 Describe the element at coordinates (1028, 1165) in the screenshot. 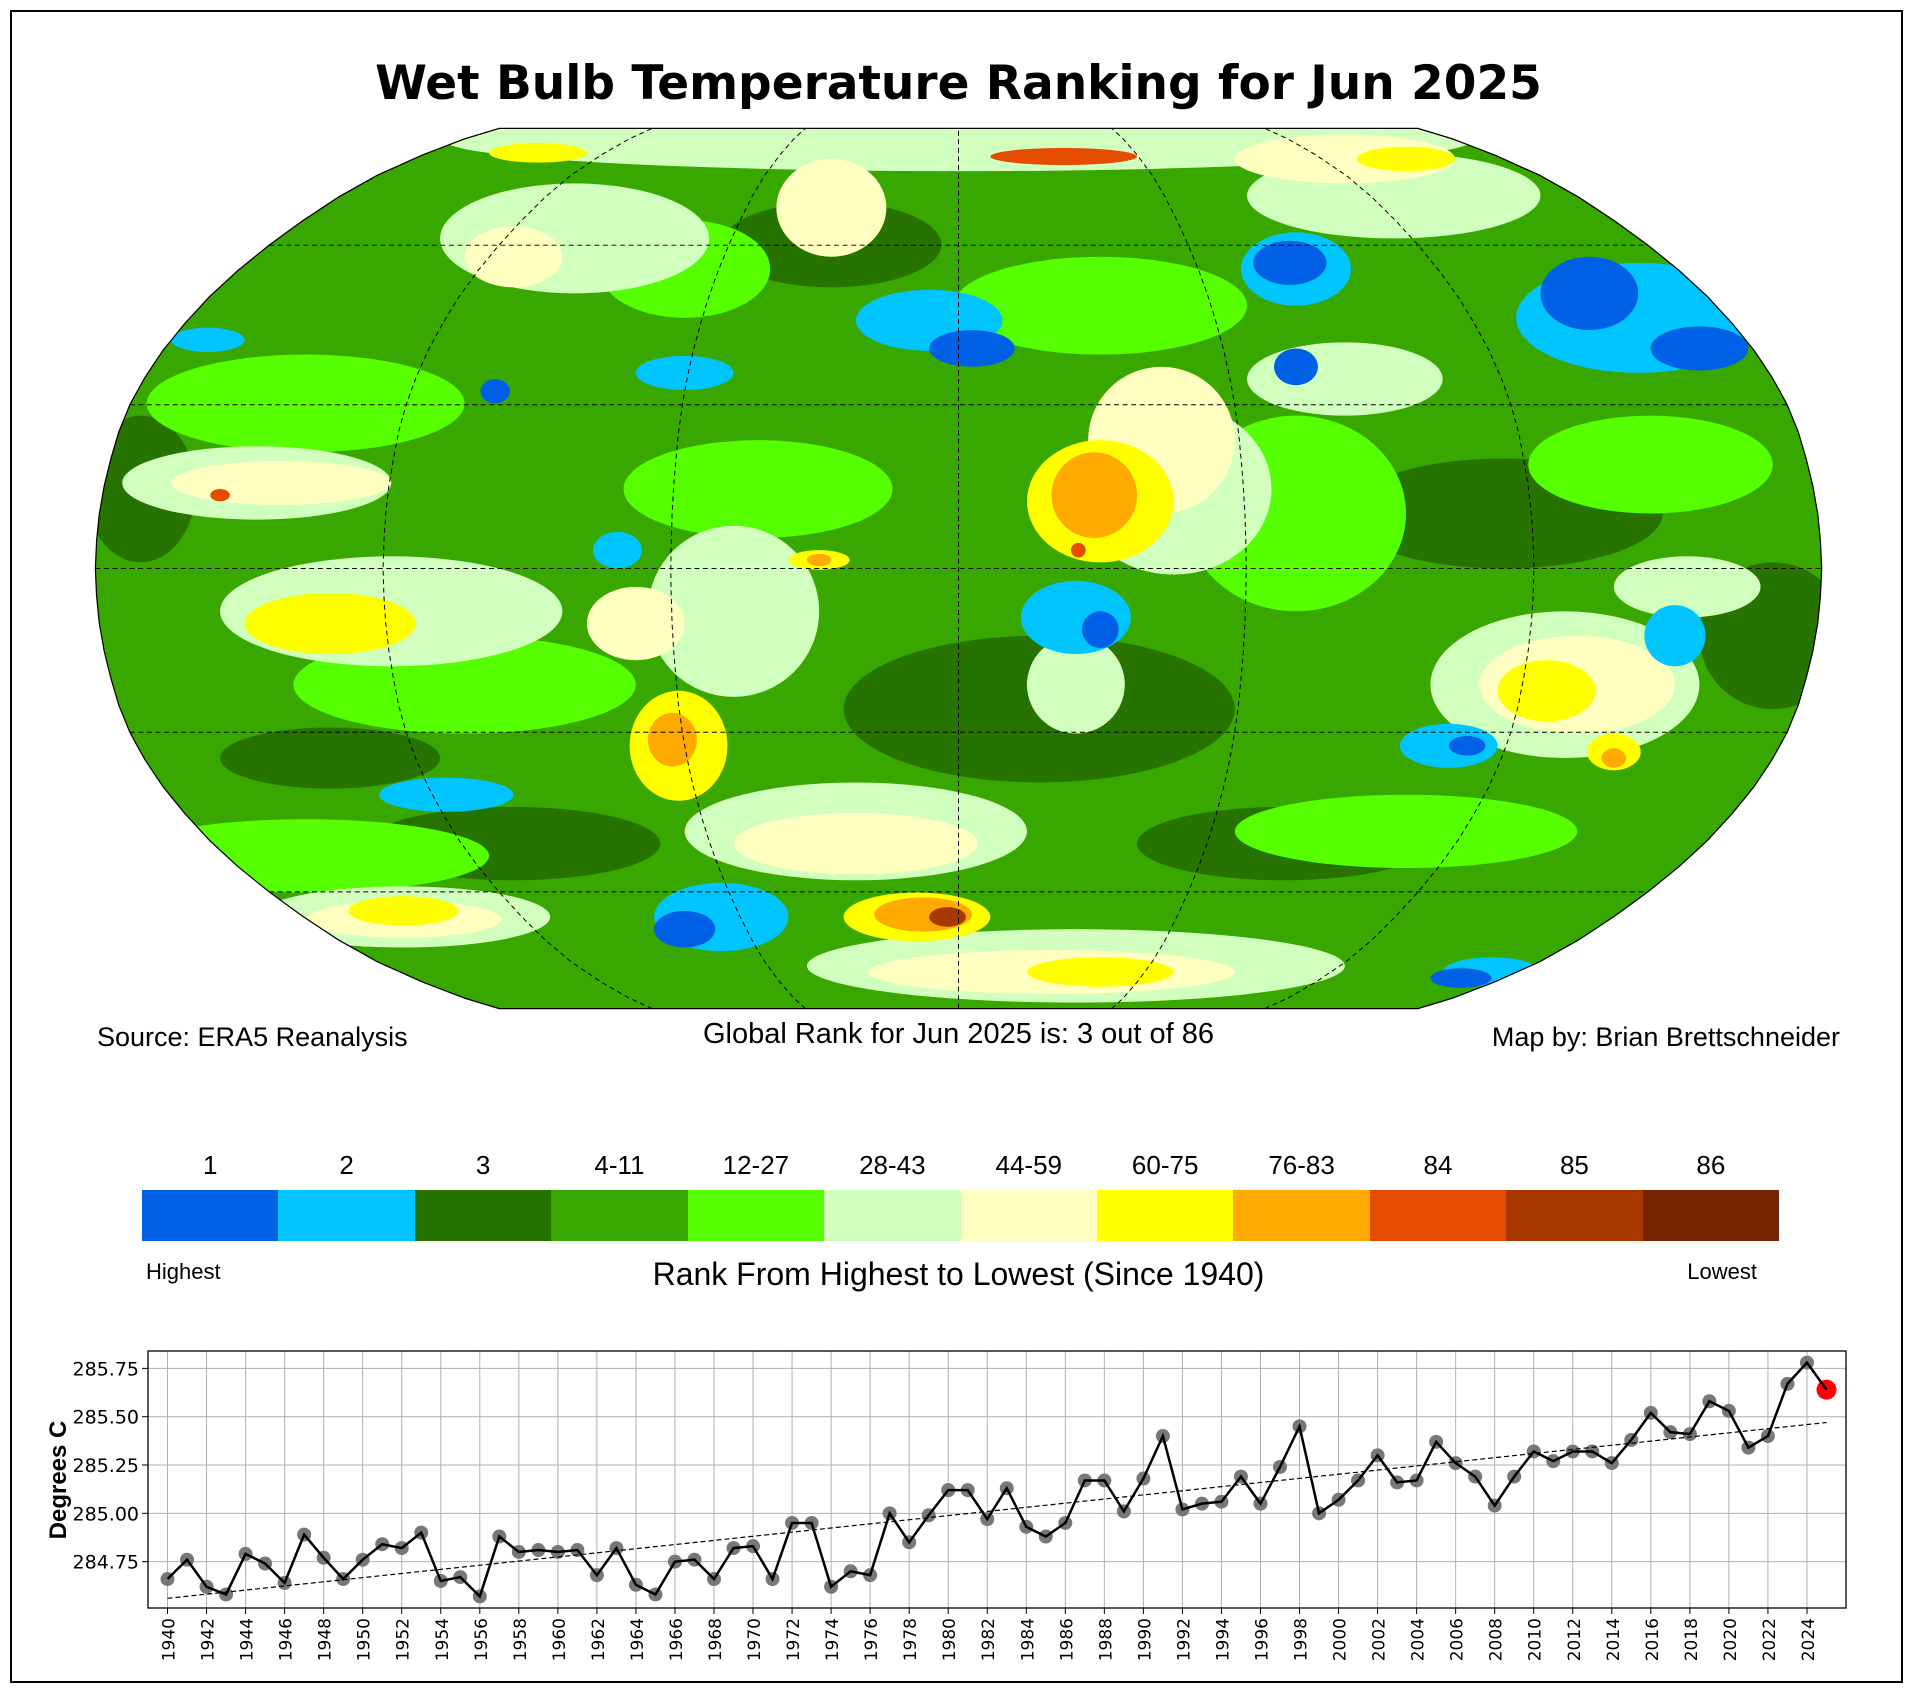

I see `colorbar-label: 44-59` at that location.